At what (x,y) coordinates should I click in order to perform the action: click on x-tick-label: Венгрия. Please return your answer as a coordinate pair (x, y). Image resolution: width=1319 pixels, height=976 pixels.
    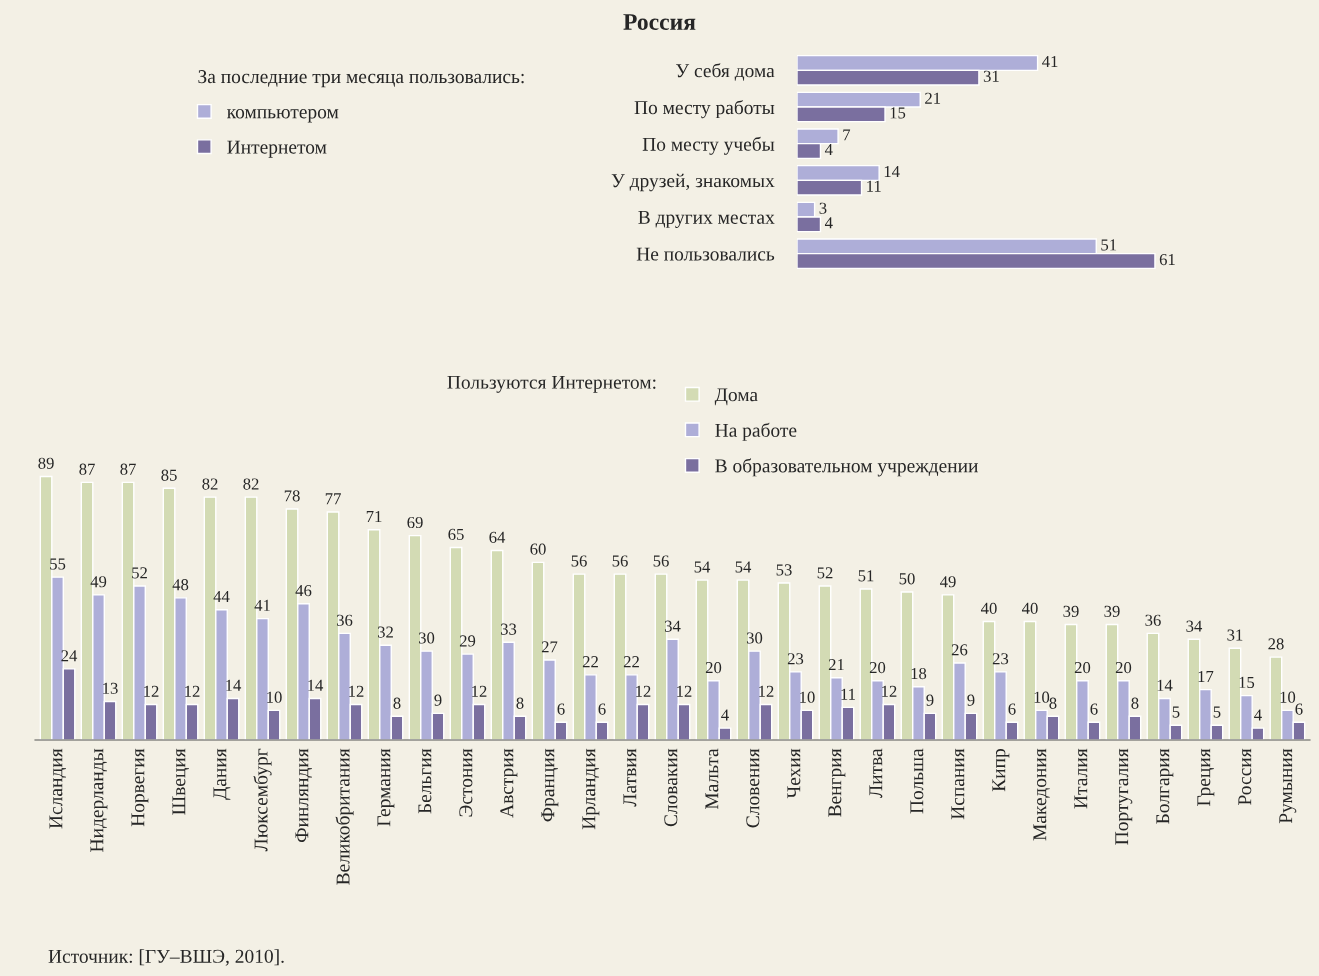
    Looking at the image, I should click on (837, 782).